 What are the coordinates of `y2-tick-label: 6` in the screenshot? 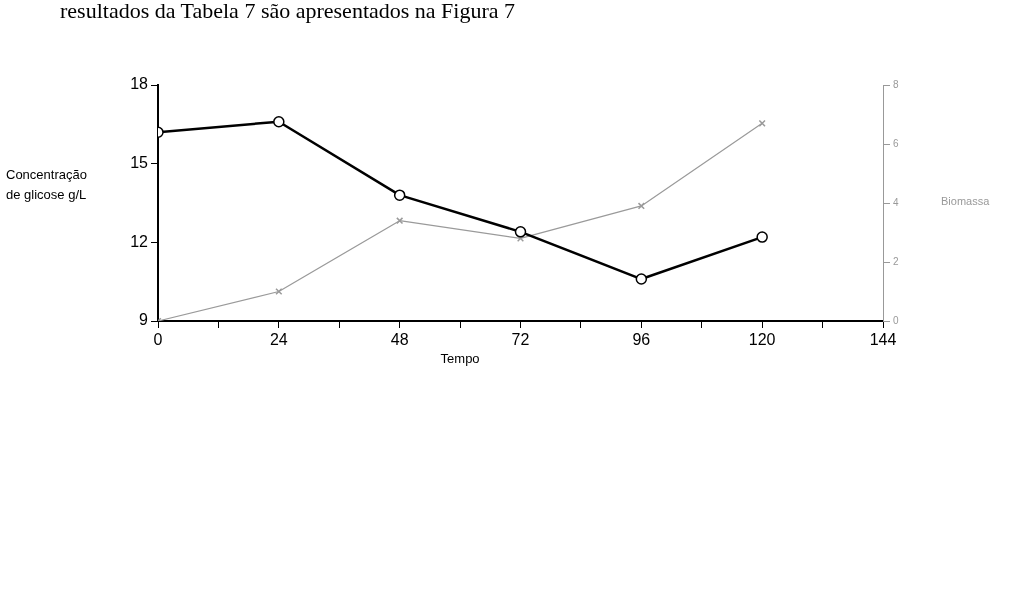 It's located at (896, 143).